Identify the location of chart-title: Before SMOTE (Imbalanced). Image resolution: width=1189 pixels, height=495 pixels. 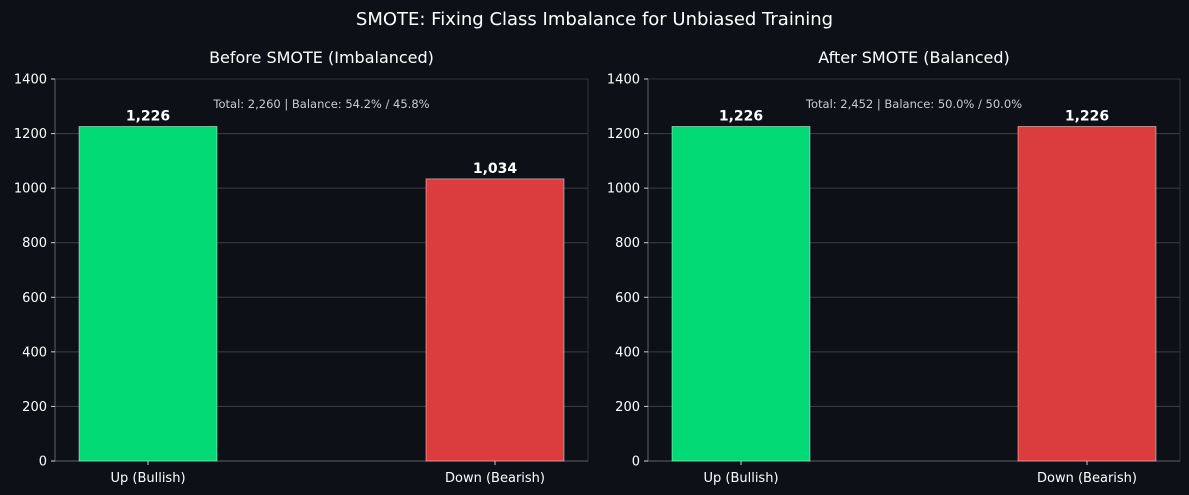
(321, 57).